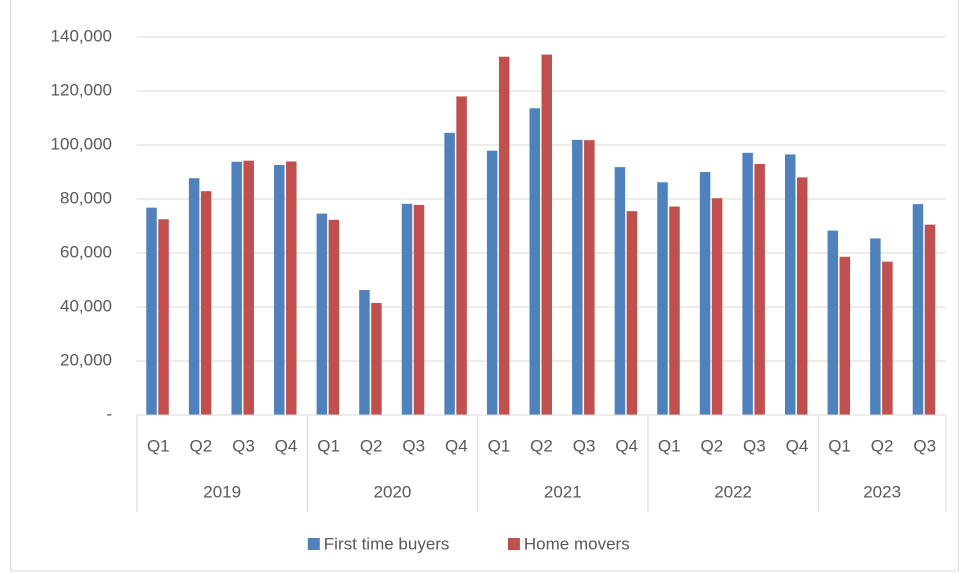  I want to click on legend-label: First time buyers, so click(387, 543).